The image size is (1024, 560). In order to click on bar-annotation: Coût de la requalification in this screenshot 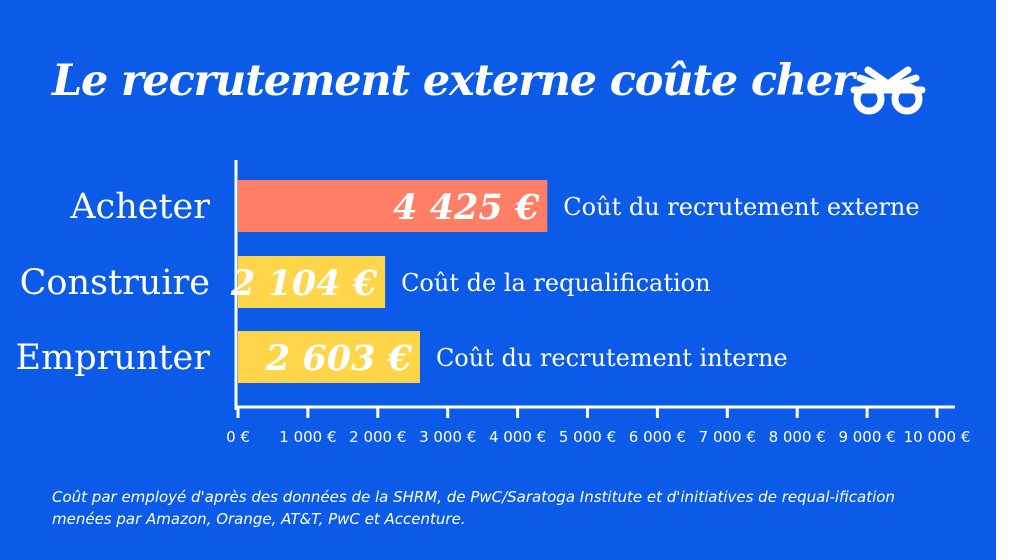, I will do `click(555, 283)`.